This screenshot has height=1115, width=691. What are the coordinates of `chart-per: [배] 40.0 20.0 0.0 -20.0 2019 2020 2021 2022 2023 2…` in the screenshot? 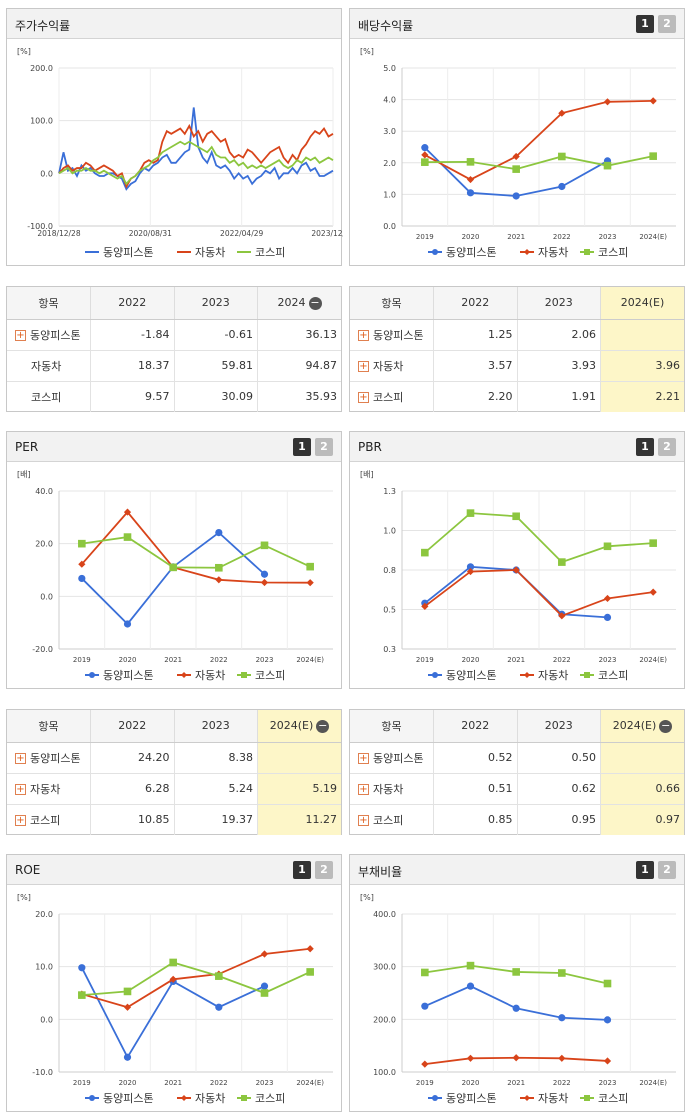 It's located at (175, 576).